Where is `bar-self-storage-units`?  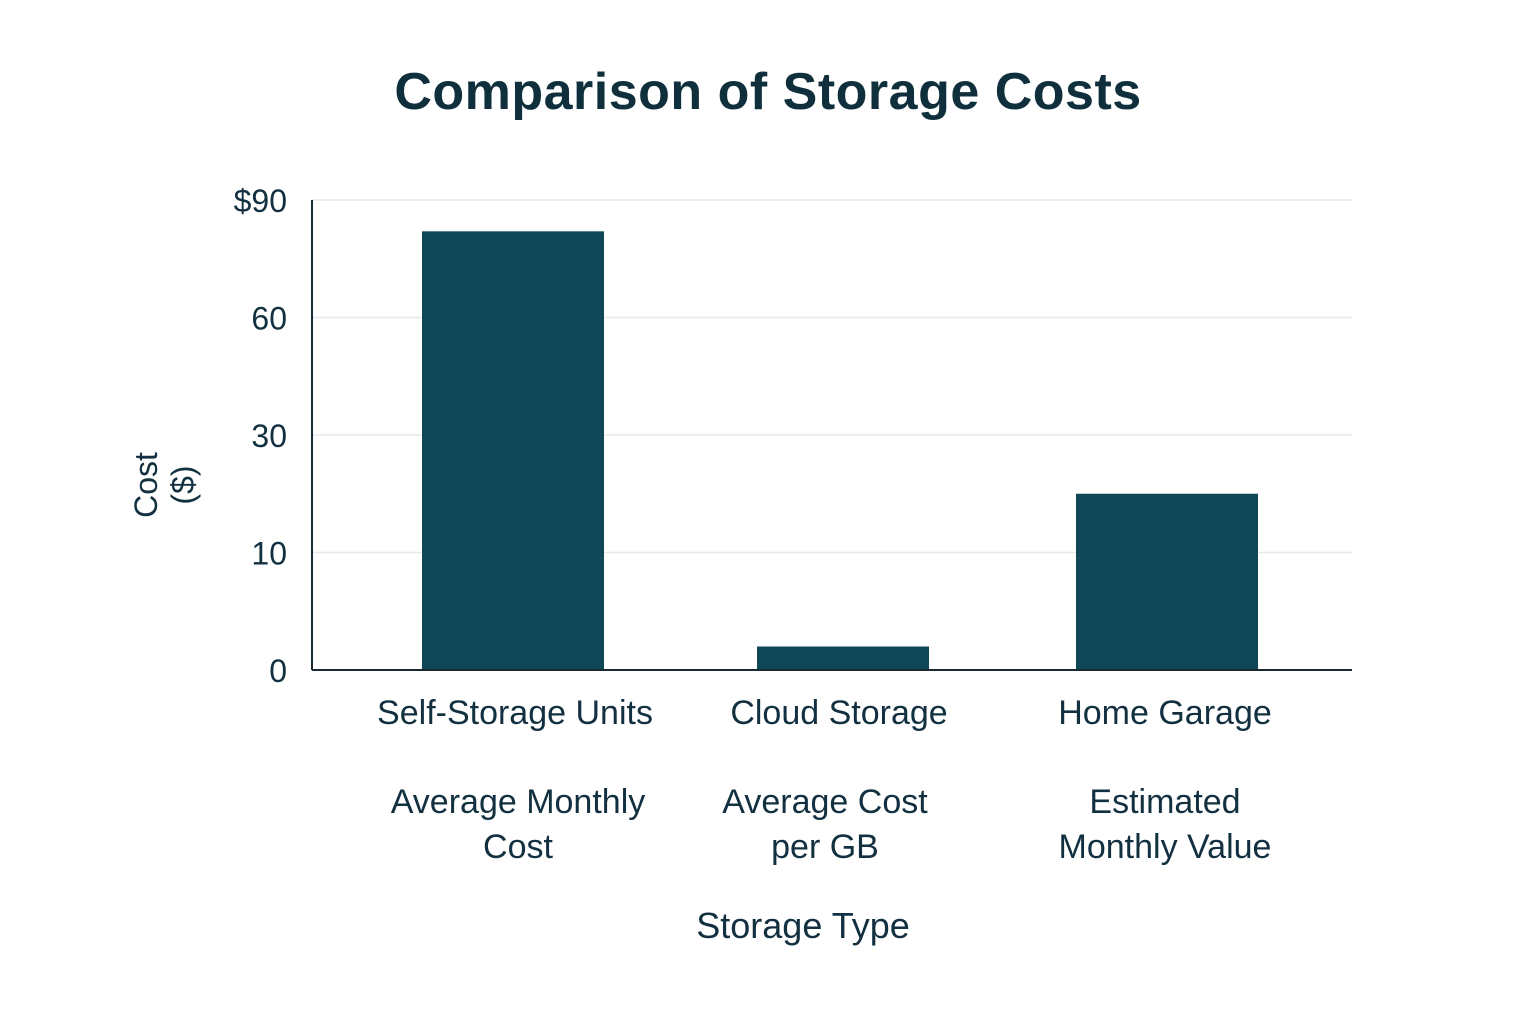 bar-self-storage-units is located at coordinates (513, 451).